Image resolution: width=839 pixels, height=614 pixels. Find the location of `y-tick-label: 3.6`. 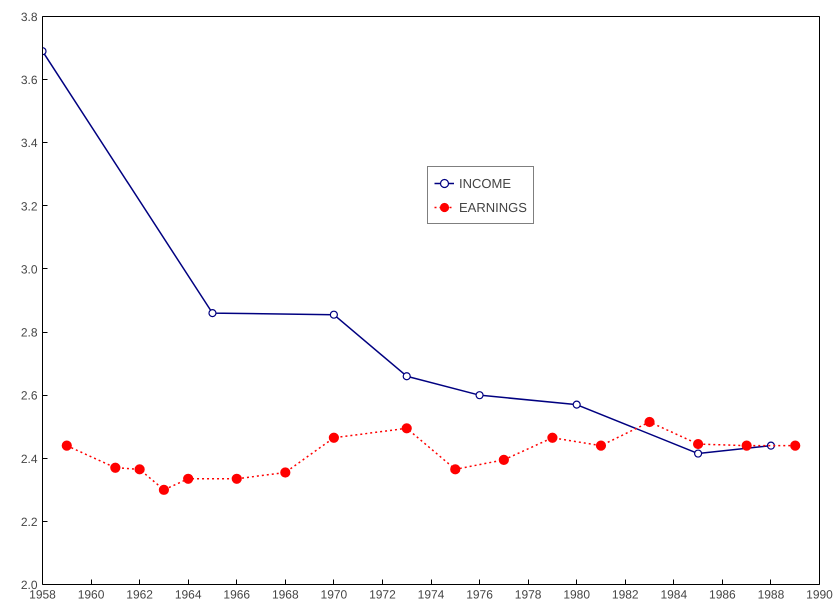

y-tick-label: 3.6 is located at coordinates (29, 80).